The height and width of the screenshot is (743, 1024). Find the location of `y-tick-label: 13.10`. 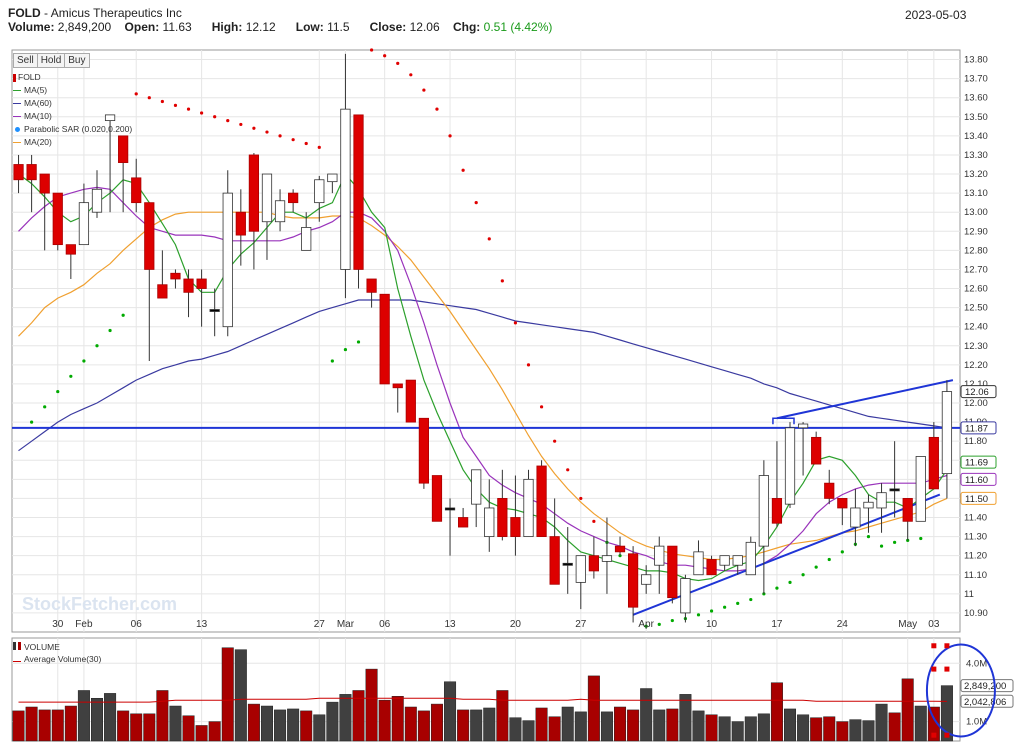

y-tick-label: 13.10 is located at coordinates (976, 193).